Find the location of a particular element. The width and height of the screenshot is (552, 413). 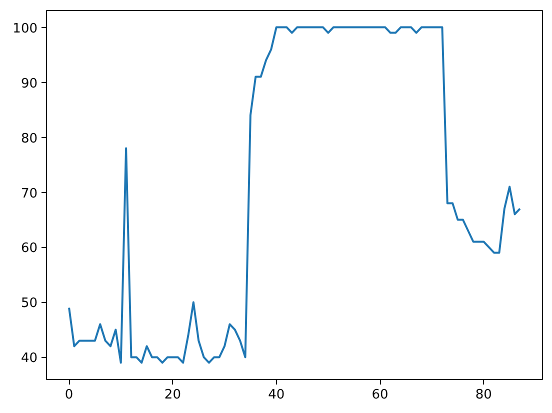

y-tick-label: 70 is located at coordinates (29, 194).